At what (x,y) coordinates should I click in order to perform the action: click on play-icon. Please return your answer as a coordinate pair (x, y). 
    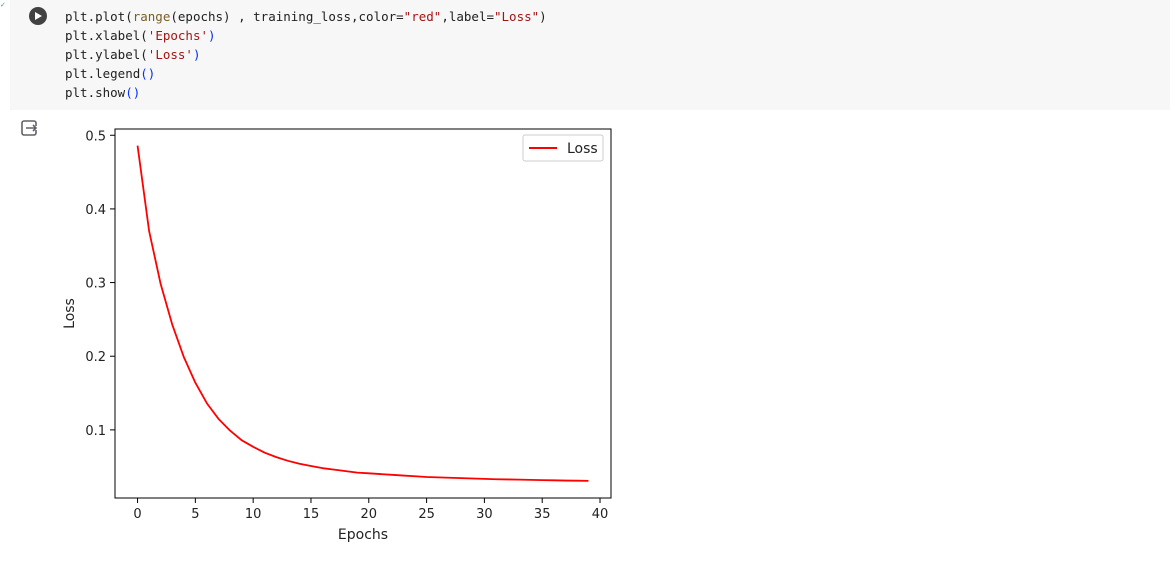
    Looking at the image, I should click on (38, 16).